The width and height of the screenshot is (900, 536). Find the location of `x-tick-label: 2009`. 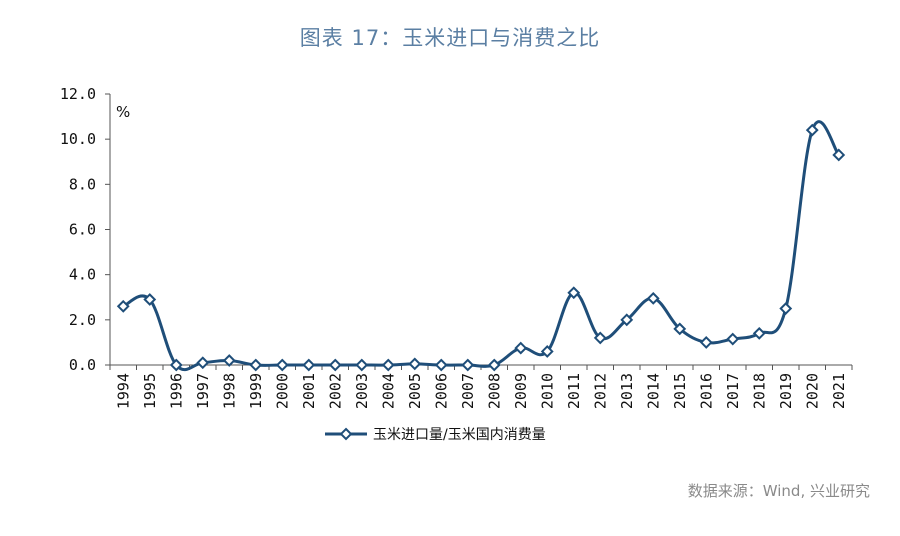

x-tick-label: 2009 is located at coordinates (521, 391).